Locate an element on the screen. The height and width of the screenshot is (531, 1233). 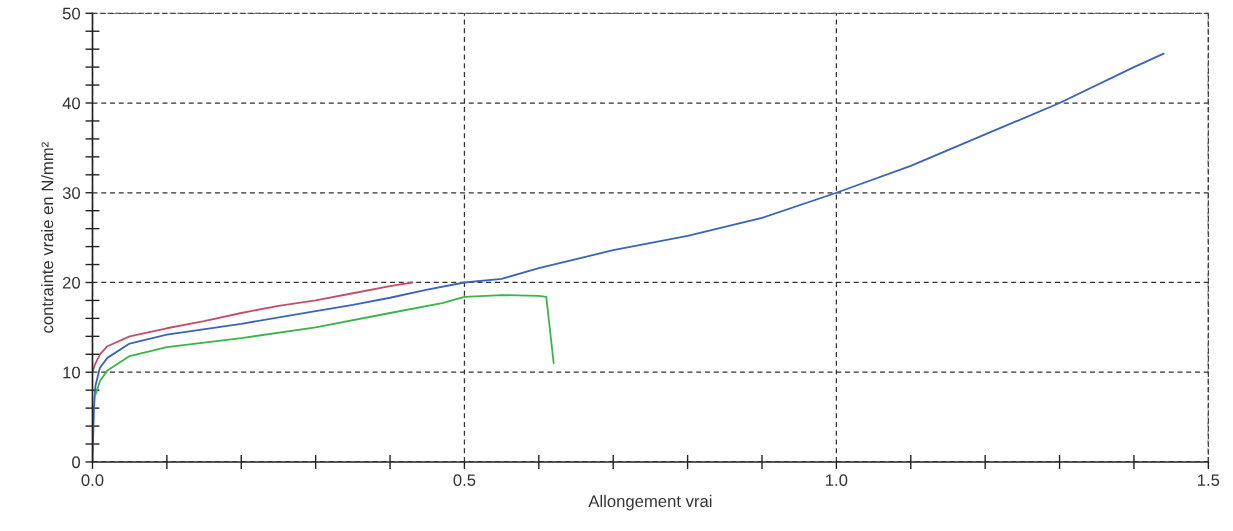
x-tick-label: 0.0 is located at coordinates (92, 480).